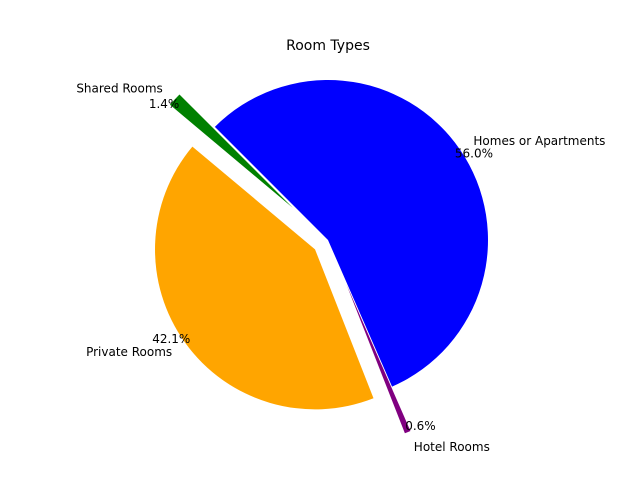 The image size is (640, 480). Describe the element at coordinates (474, 153) in the screenshot. I see `slice-percent-label: 56.0%` at that location.